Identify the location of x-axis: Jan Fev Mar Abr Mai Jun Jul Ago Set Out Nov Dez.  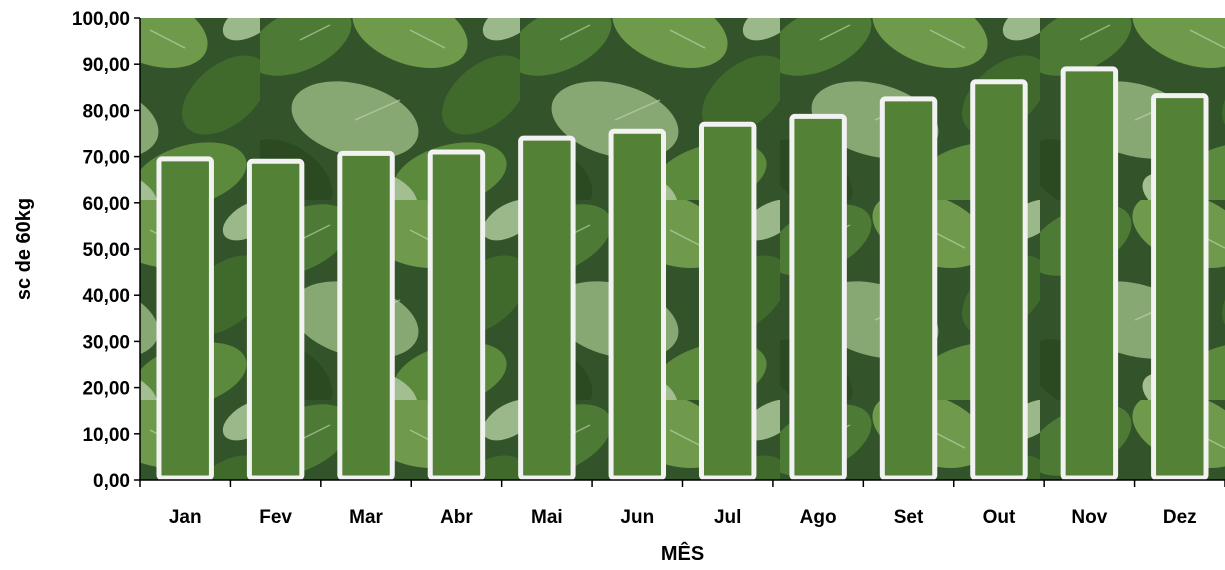
(682, 504).